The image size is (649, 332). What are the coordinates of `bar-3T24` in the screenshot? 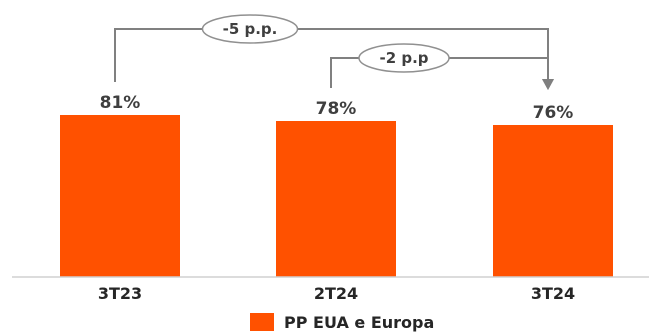 It's located at (553, 201).